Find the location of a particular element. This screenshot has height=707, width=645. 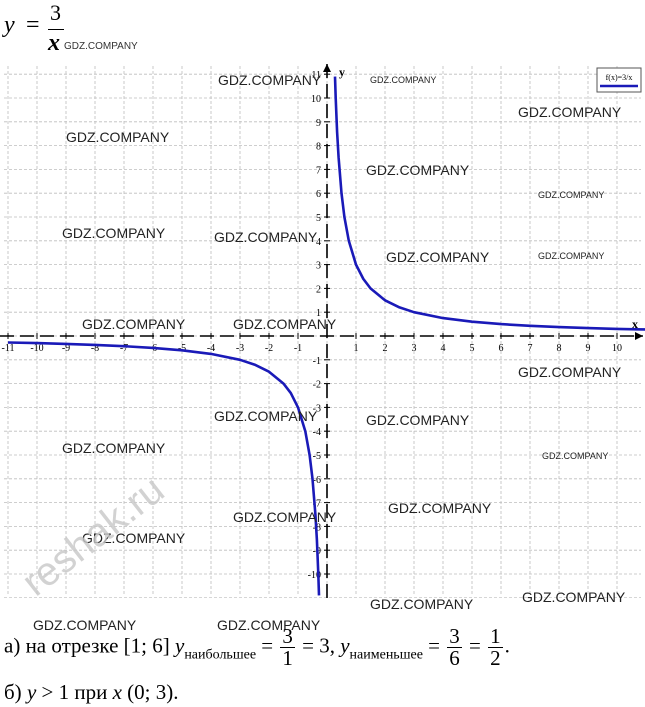

y-tick-label: 7 is located at coordinates (318, 170).